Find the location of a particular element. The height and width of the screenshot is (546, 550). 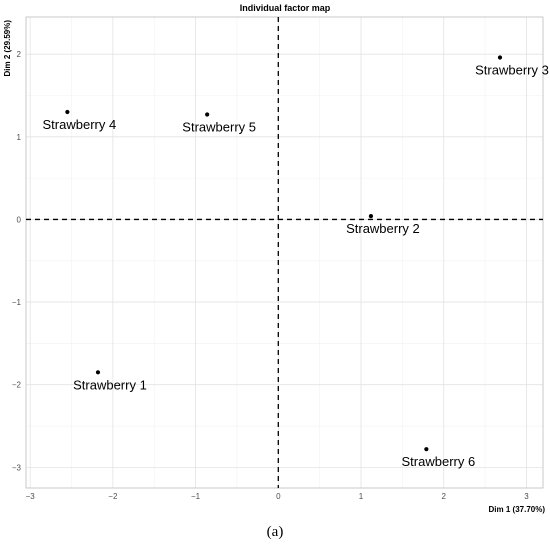

y-axis-label: Dim 2 (29.59%) is located at coordinates (7, 48).